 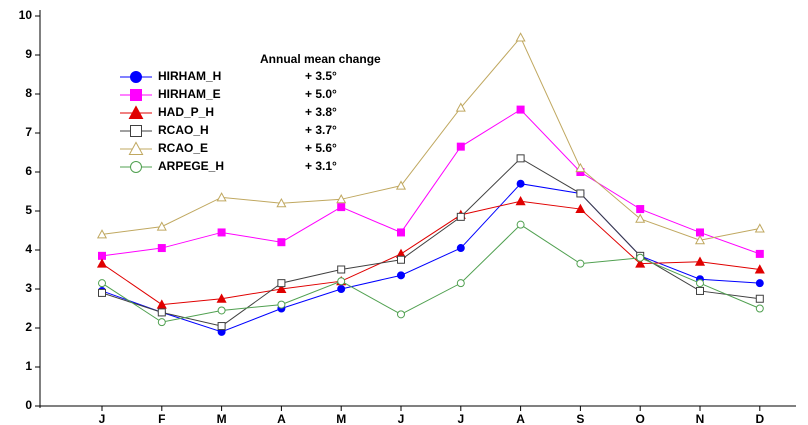 I want to click on x-tick-label: D, so click(x=759, y=418).